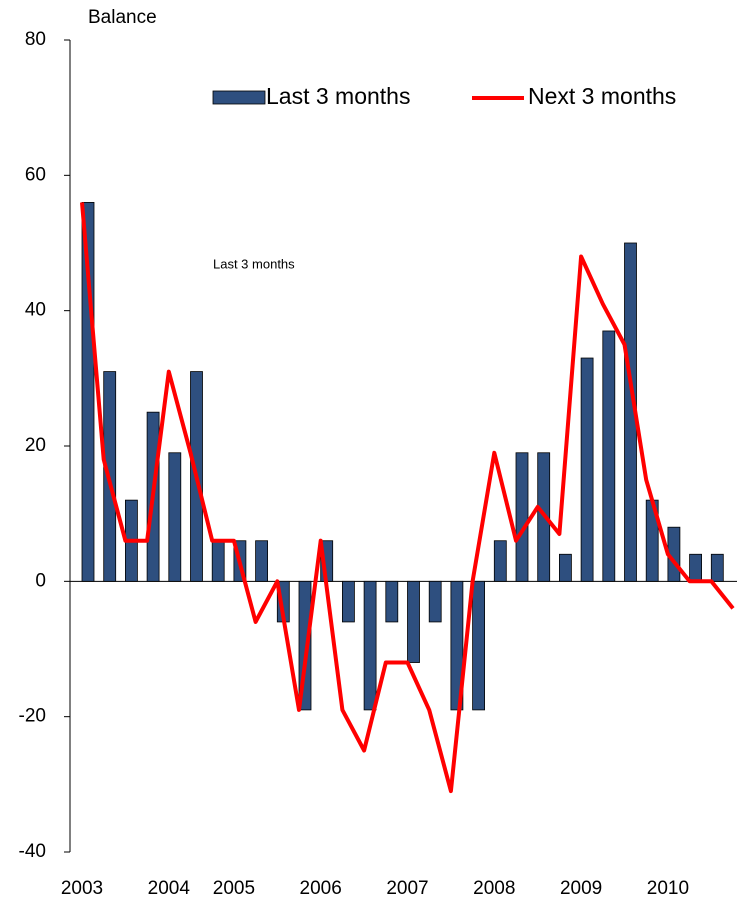 The width and height of the screenshot is (737, 905). What do you see at coordinates (35, 39) in the screenshot?
I see `y-tick-label: 80` at bounding box center [35, 39].